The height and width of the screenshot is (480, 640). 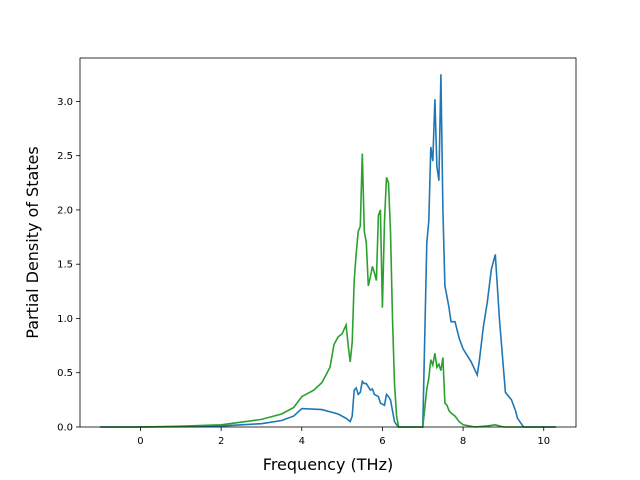 I want to click on x-tick-label: 4, so click(x=302, y=441).